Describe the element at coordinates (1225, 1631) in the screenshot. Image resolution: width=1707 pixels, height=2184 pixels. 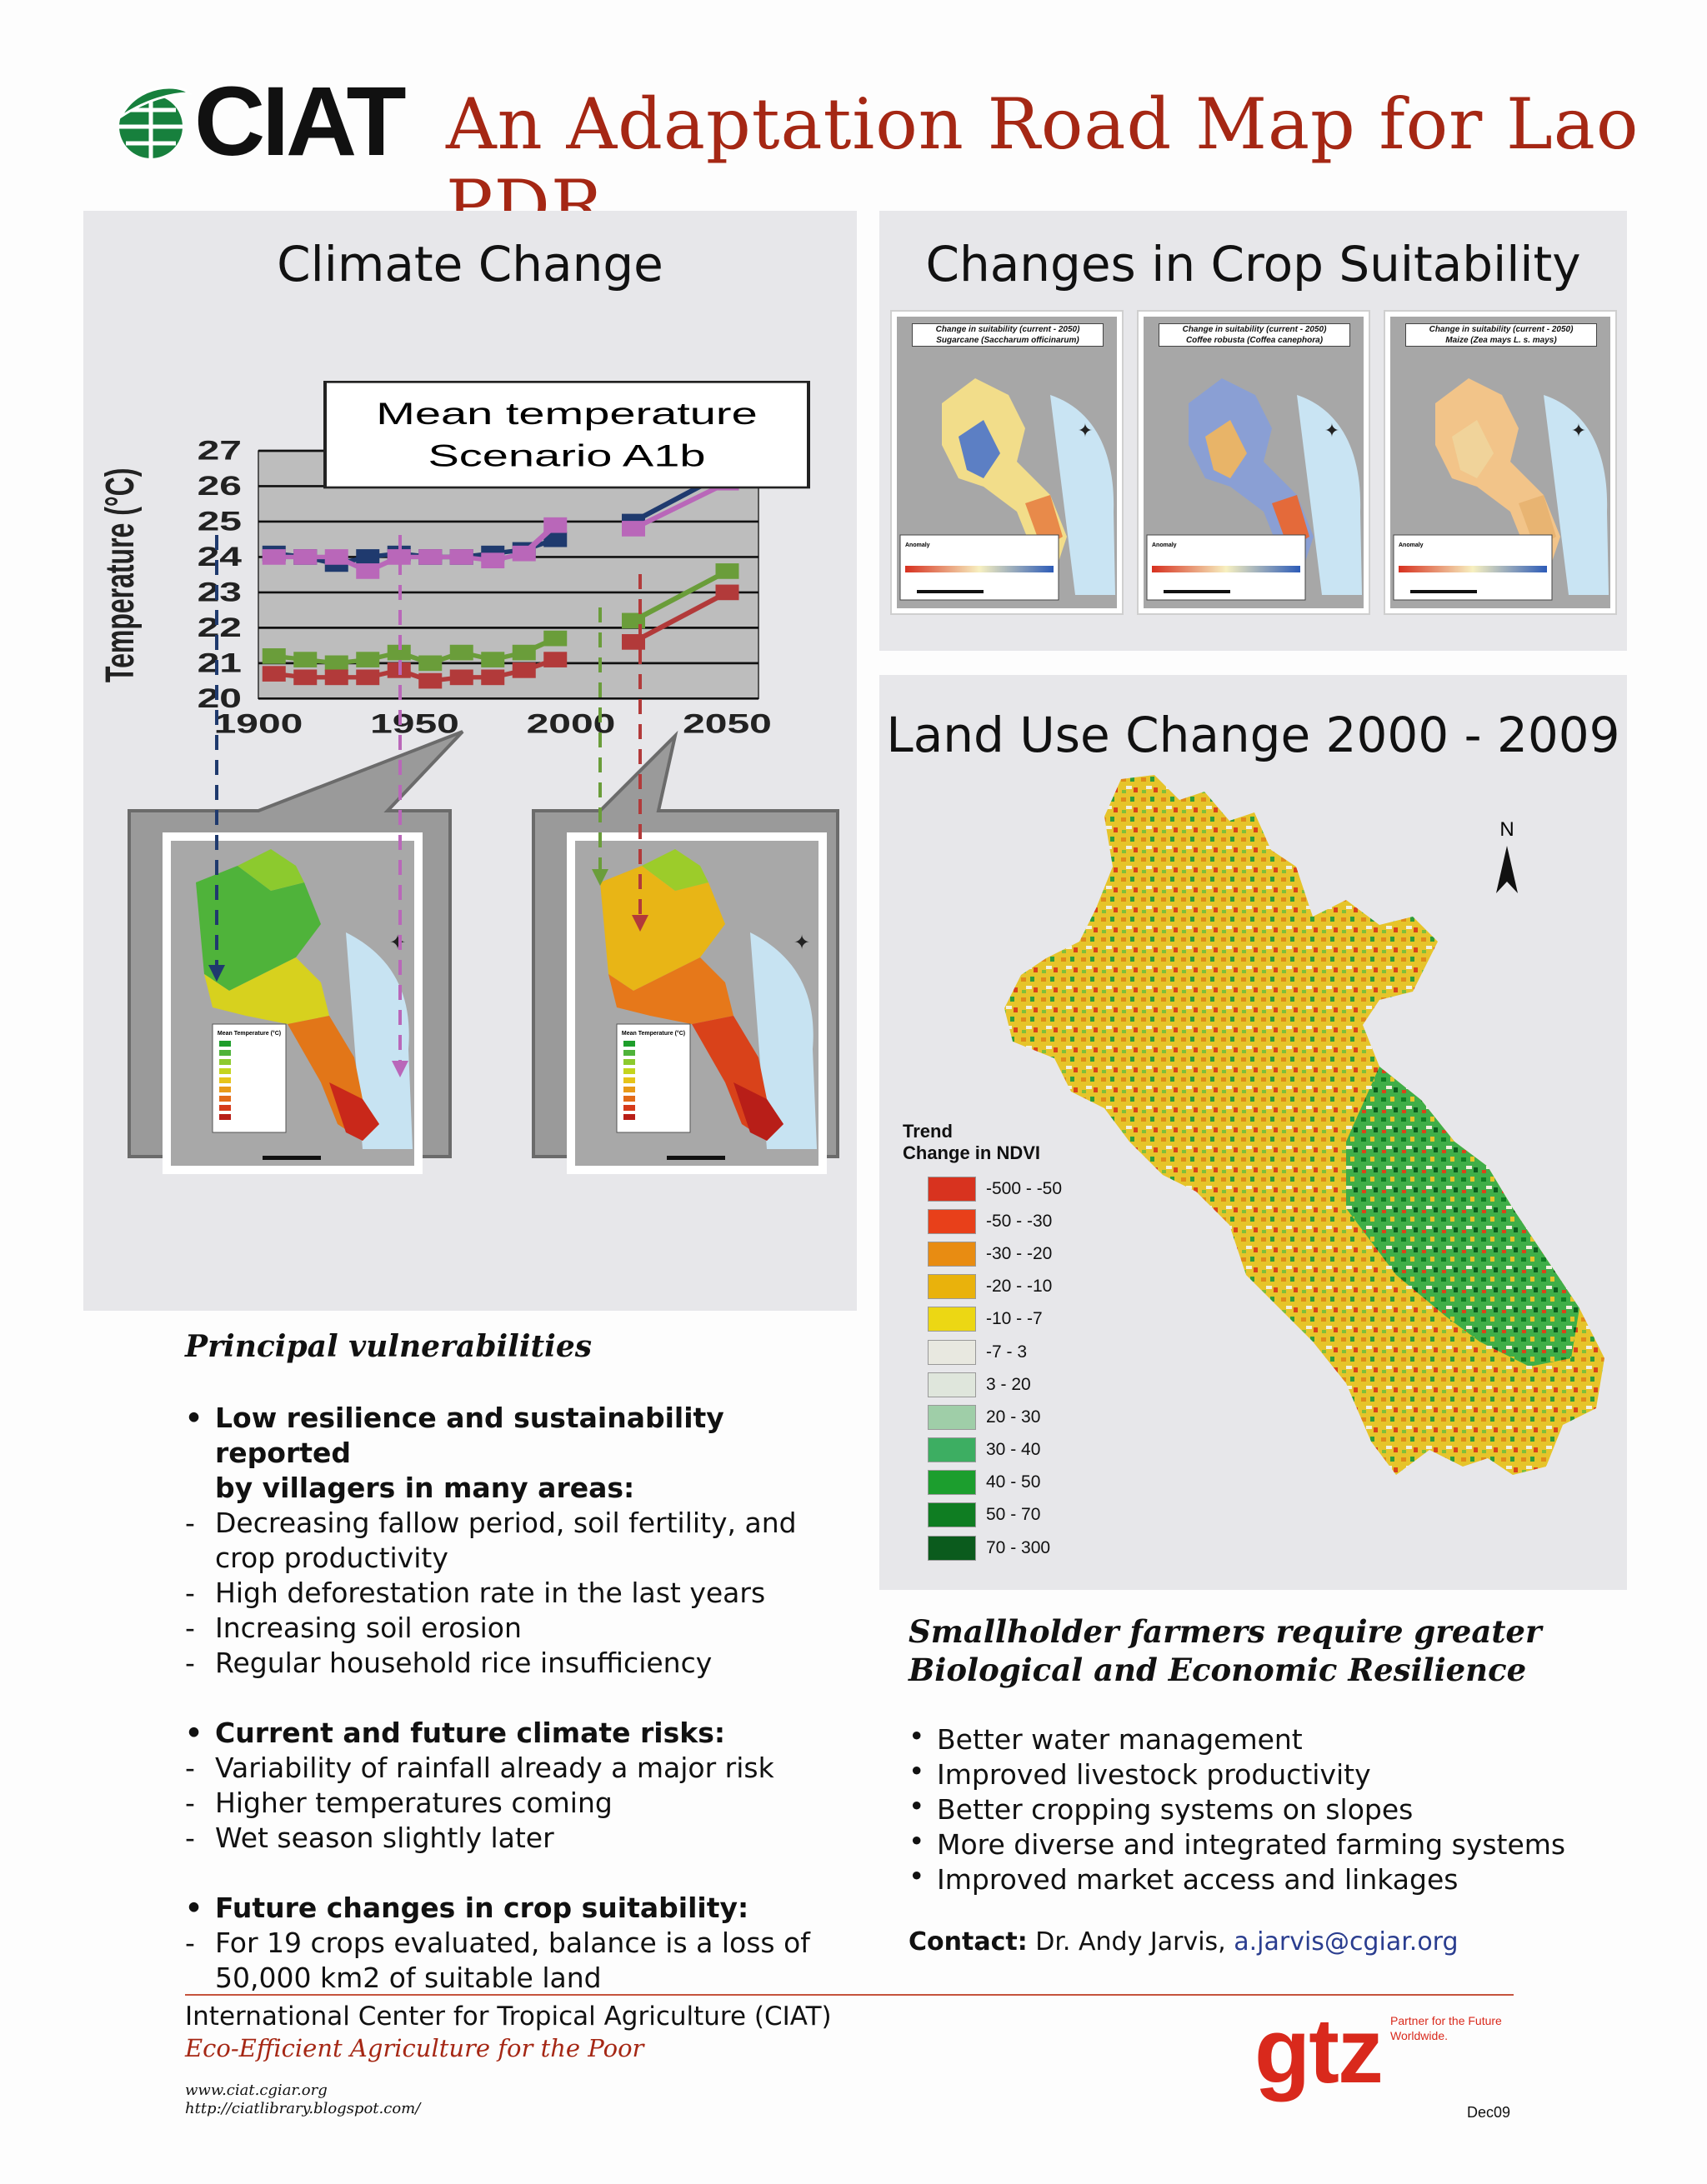
I see `resilience-heading-1: Smallholder farmers require greater` at that location.